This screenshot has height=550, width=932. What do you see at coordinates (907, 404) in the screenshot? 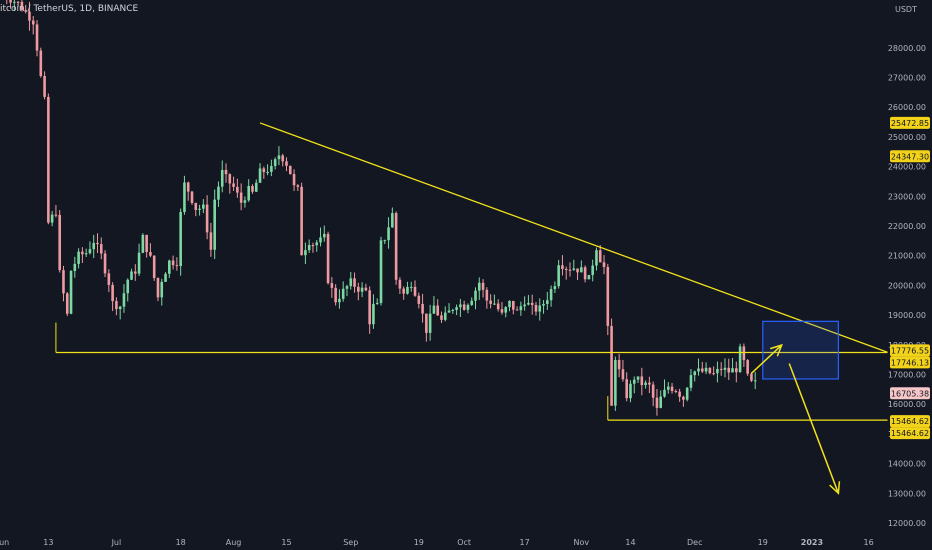
I see `y-tick-label: 16000.00` at bounding box center [907, 404].